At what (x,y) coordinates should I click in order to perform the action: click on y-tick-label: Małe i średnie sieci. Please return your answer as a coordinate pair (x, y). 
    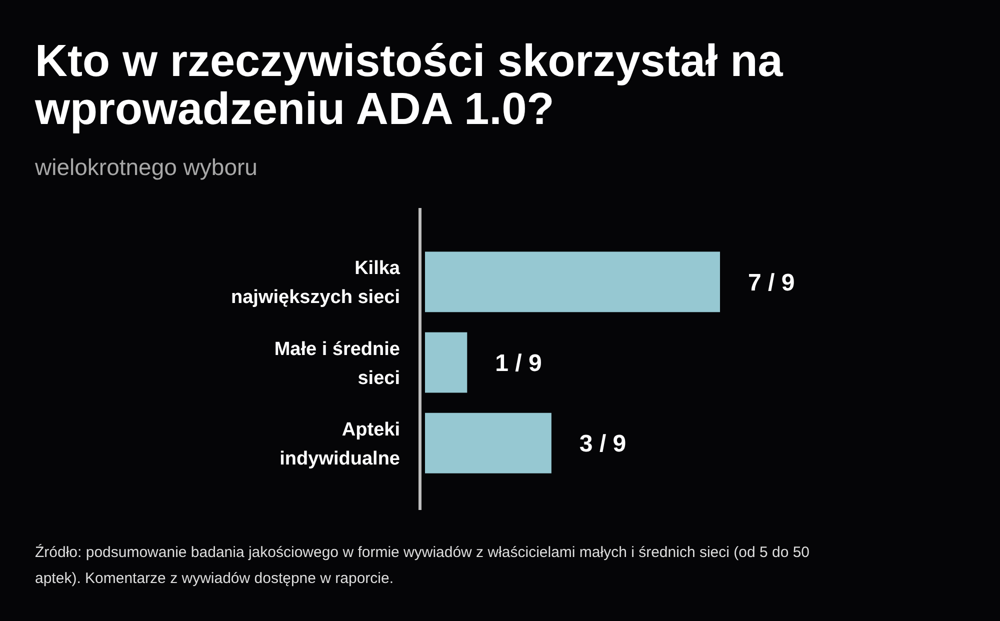
    Looking at the image, I should click on (337, 363).